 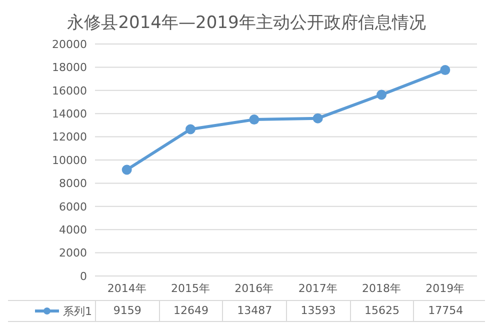 What do you see at coordinates (246, 23) in the screenshot?
I see `chart-title: 永修县2014年—2019年主动公开政府信息情况` at bounding box center [246, 23].